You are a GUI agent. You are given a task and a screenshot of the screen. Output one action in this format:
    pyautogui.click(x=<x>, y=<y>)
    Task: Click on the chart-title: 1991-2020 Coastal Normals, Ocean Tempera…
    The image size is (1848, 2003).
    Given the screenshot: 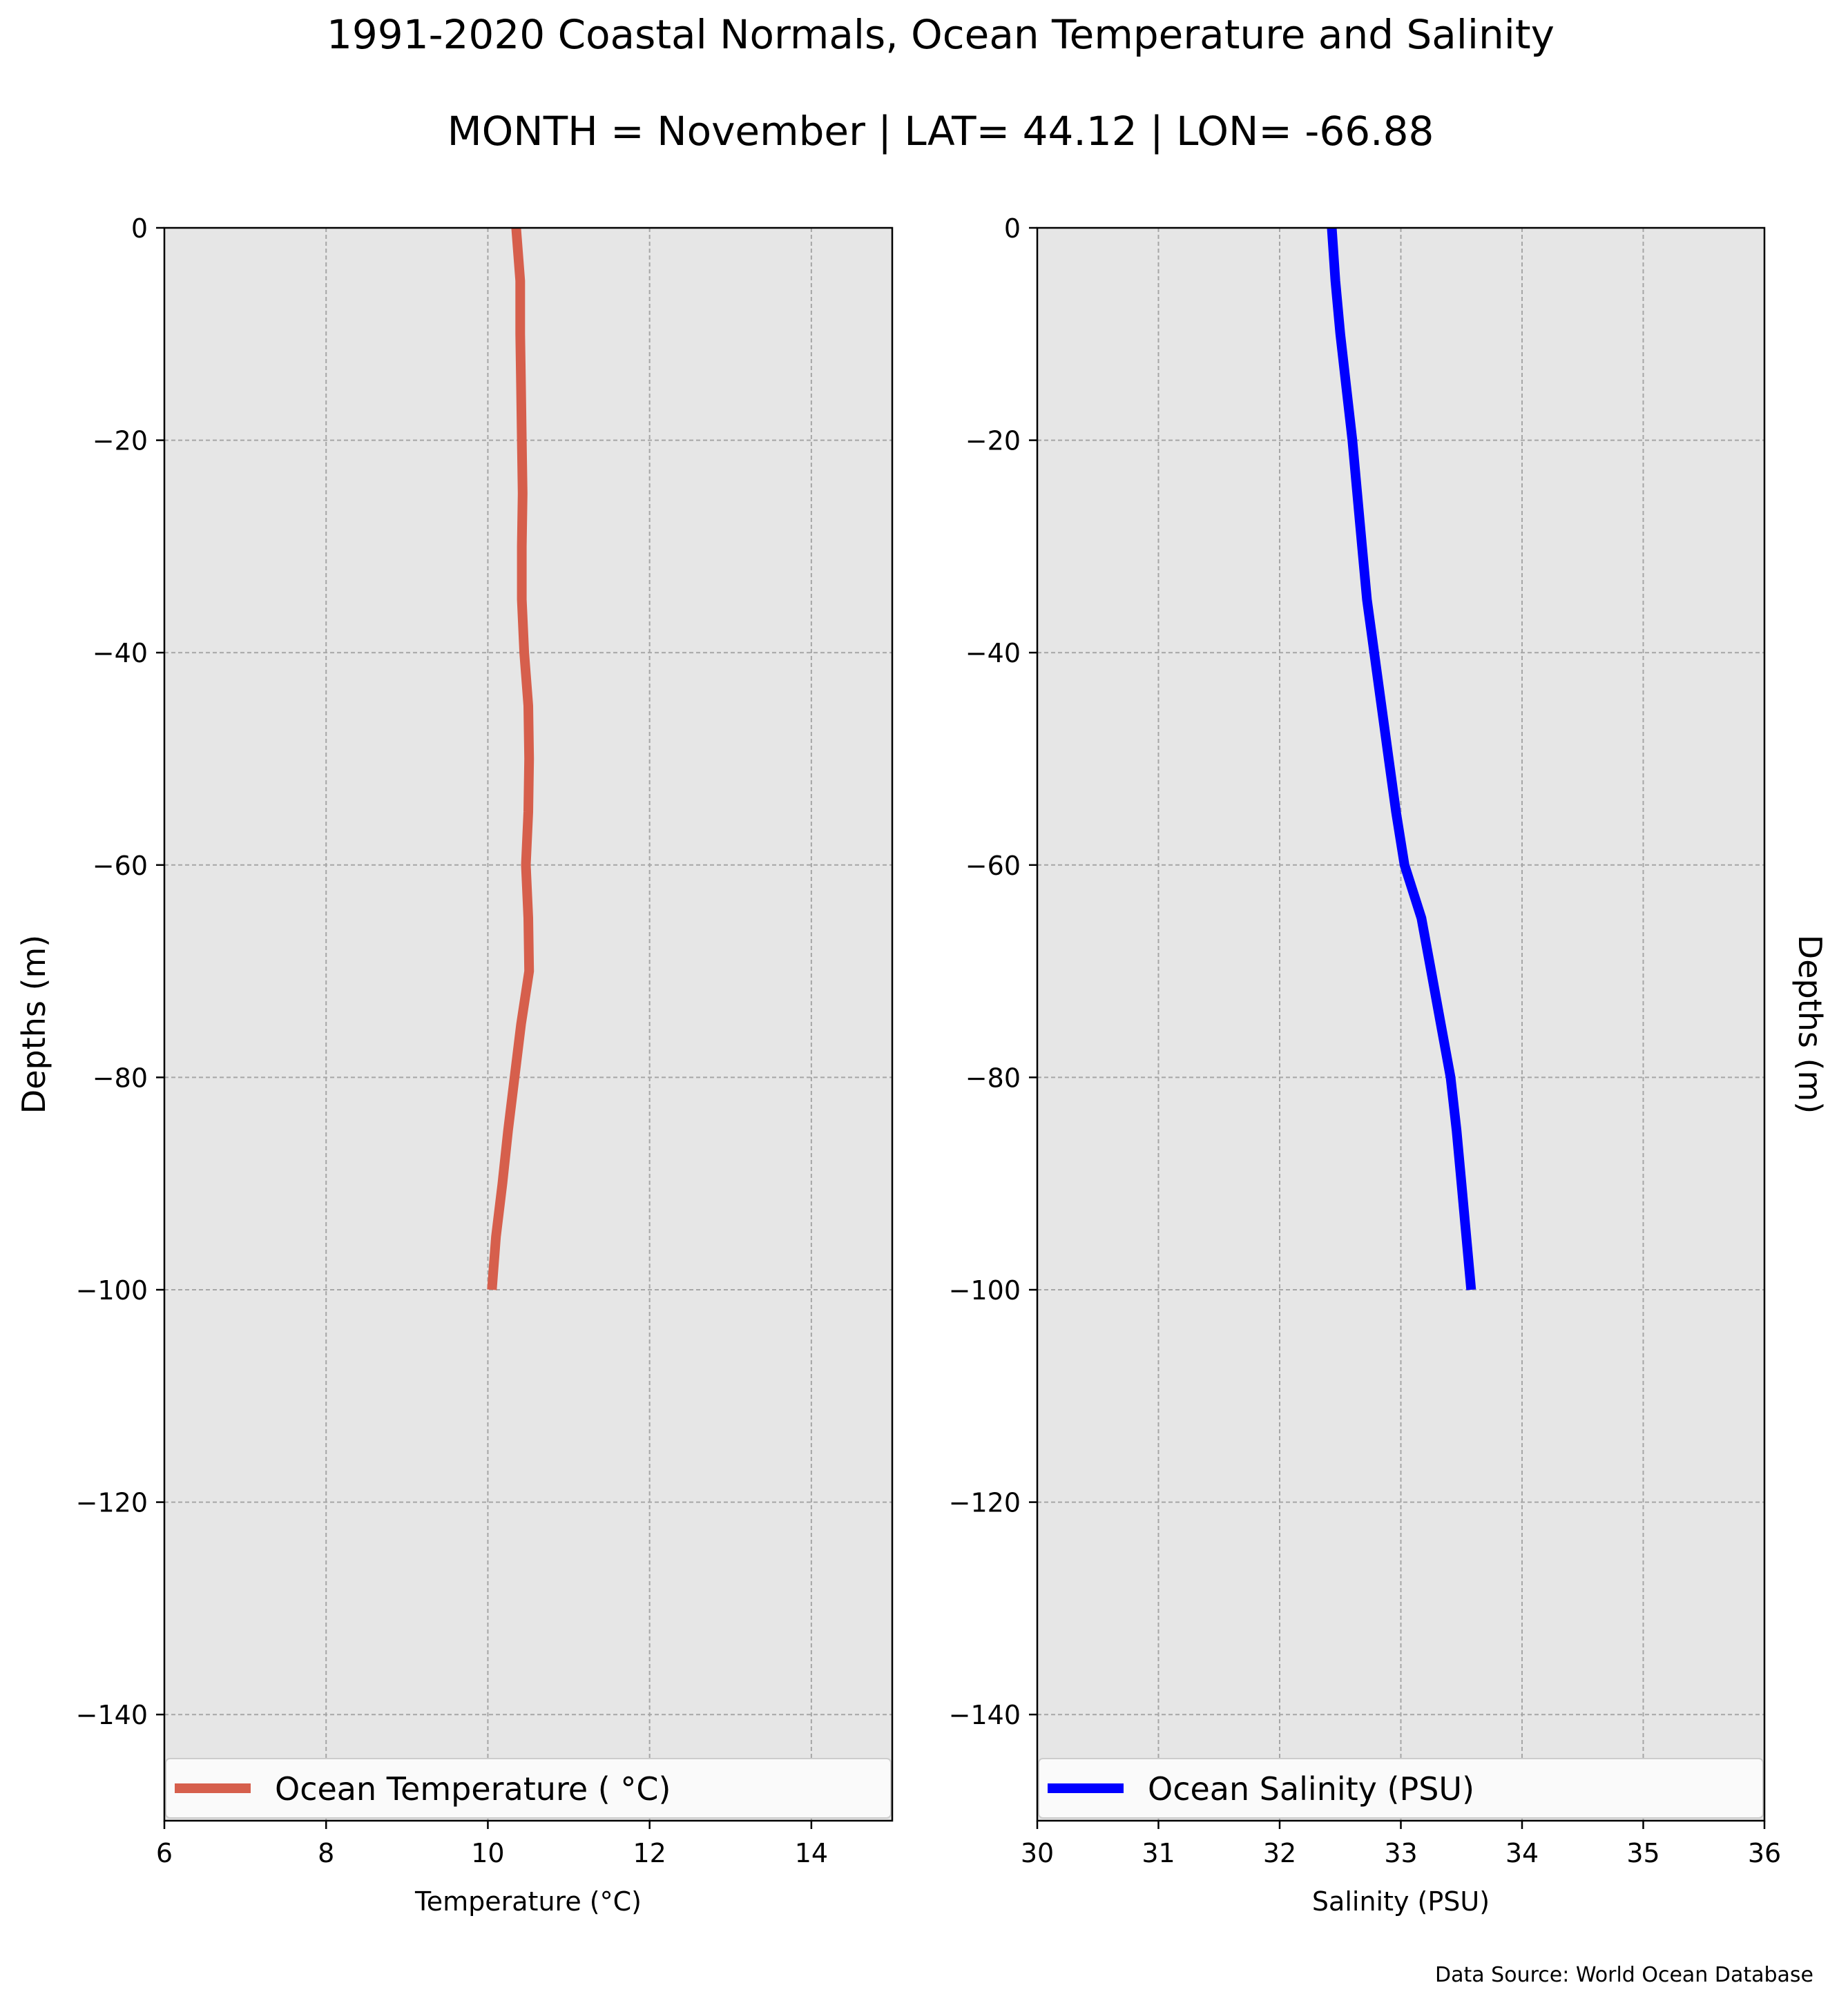 What is the action you would take?
    pyautogui.click(x=941, y=34)
    